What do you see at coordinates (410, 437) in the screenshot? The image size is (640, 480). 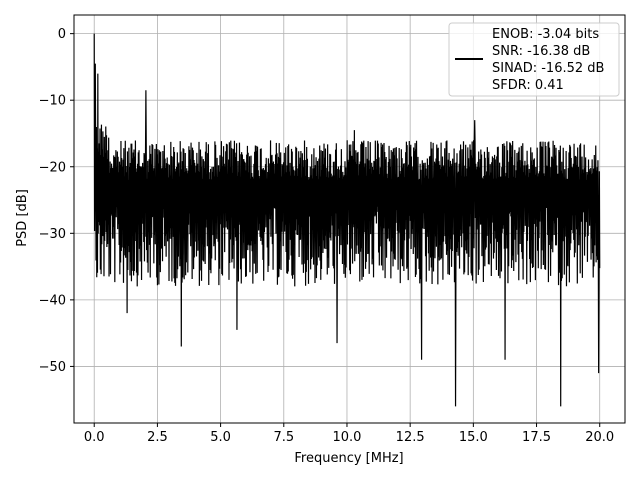 I see `x-tick-label: 12.5` at bounding box center [410, 437].